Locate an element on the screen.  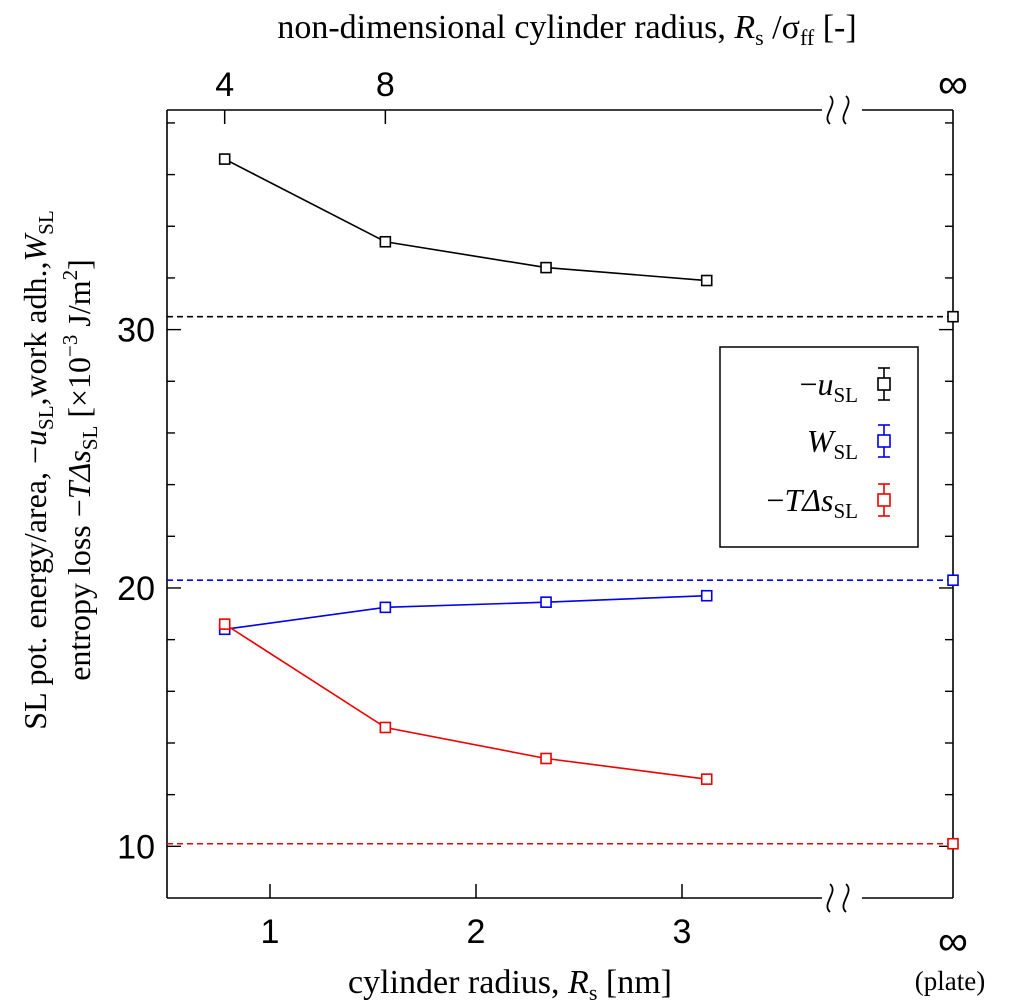
legend: −uSL WSL −TΔsSL is located at coordinates (819, 447).